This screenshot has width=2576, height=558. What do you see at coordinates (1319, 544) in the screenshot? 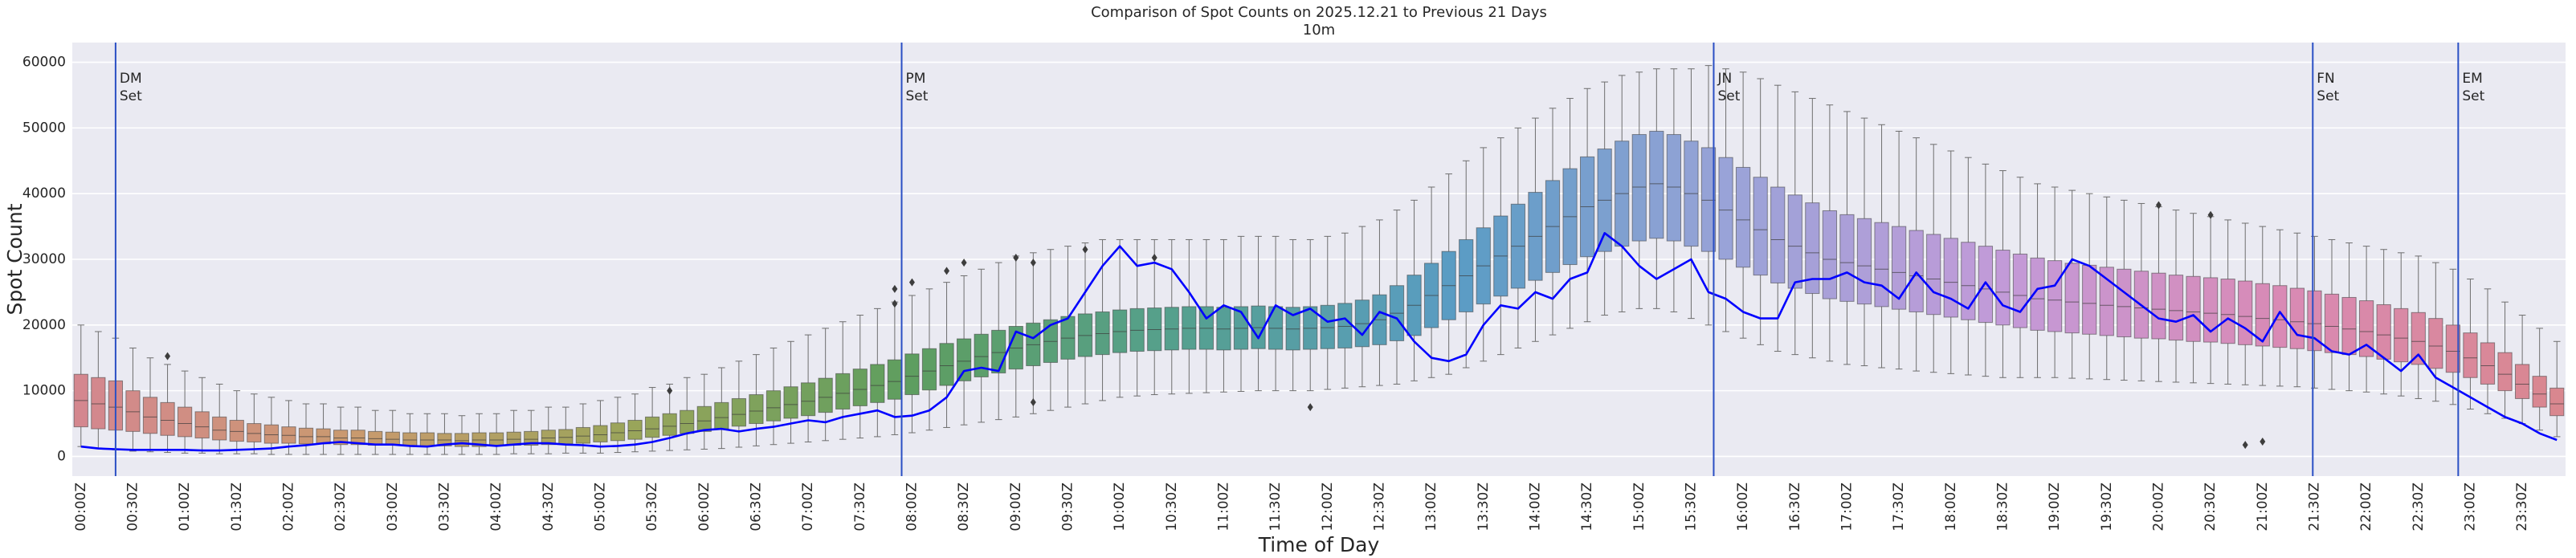
I see `x-axis-label: Time of Day` at bounding box center [1319, 544].